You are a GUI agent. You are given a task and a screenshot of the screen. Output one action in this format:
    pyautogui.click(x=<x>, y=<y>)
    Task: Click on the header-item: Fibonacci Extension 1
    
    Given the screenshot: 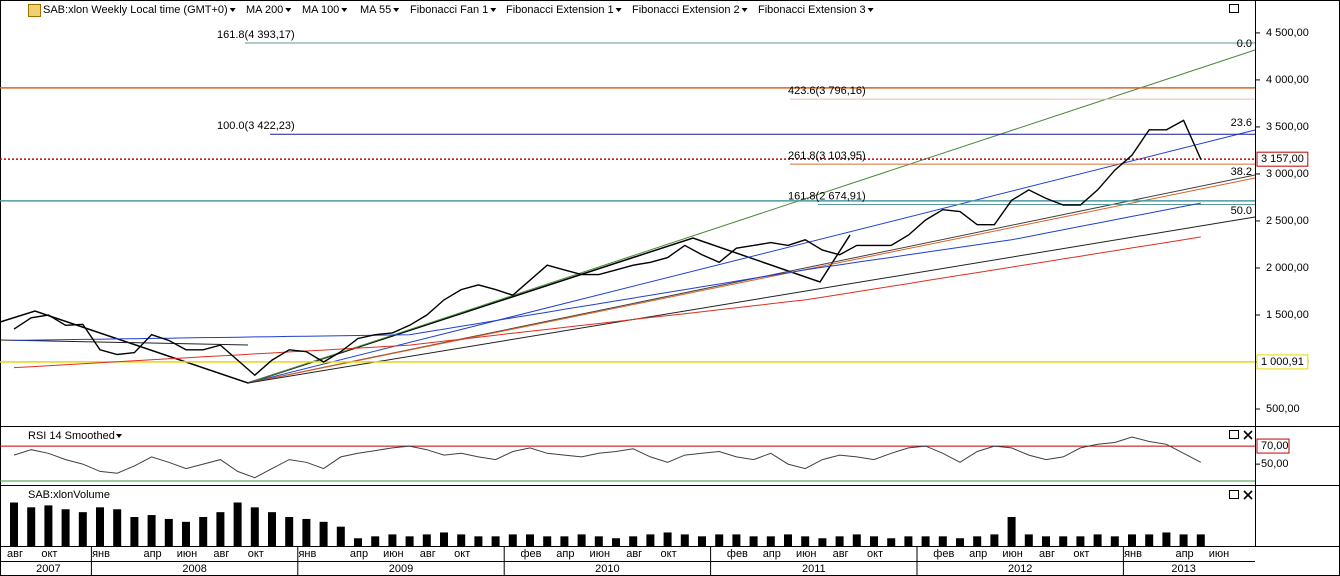 What is the action you would take?
    pyautogui.click(x=560, y=10)
    